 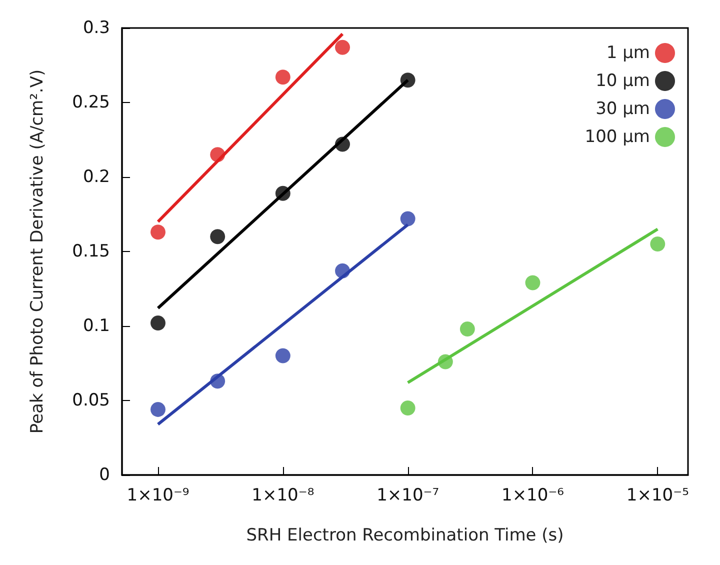 I want to click on y-tick-label: 0.2, so click(x=96, y=177).